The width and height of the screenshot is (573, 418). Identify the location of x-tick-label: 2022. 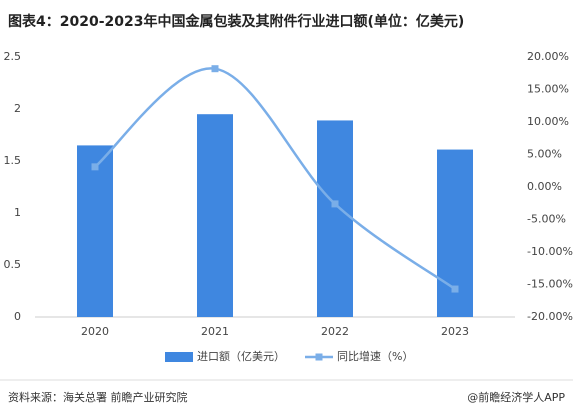
(335, 331).